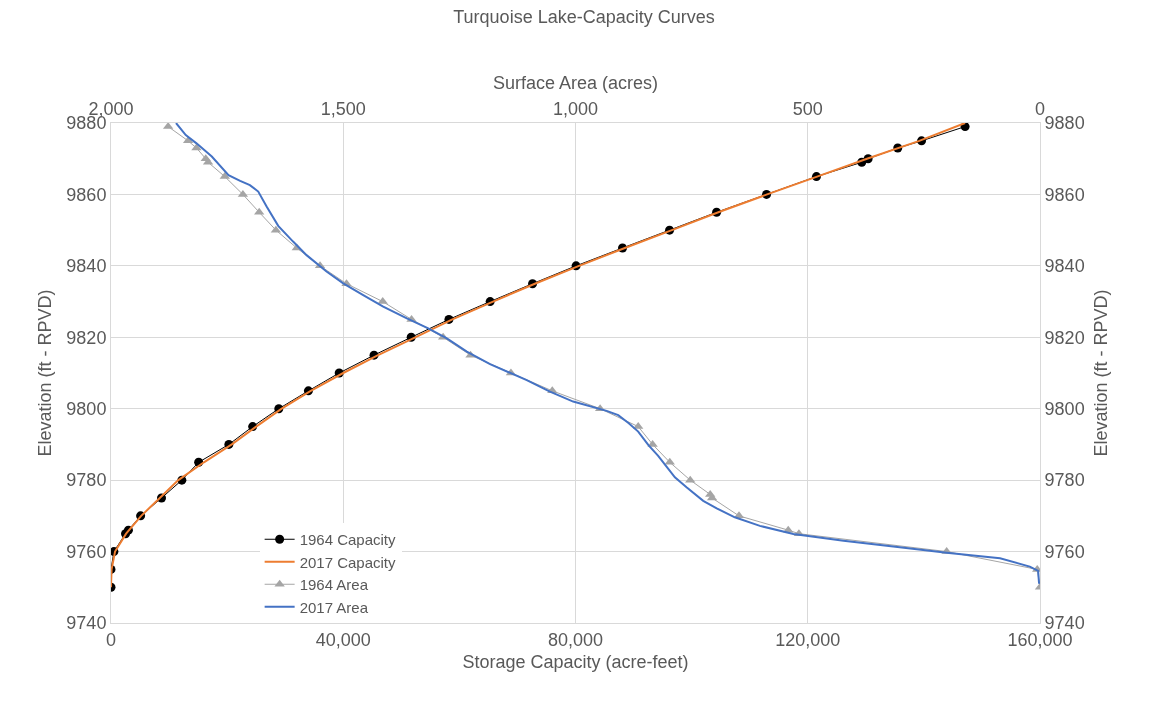 Image resolution: width=1168 pixels, height=704 pixels. What do you see at coordinates (807, 108) in the screenshot?
I see `x2-tick-label: 500` at bounding box center [807, 108].